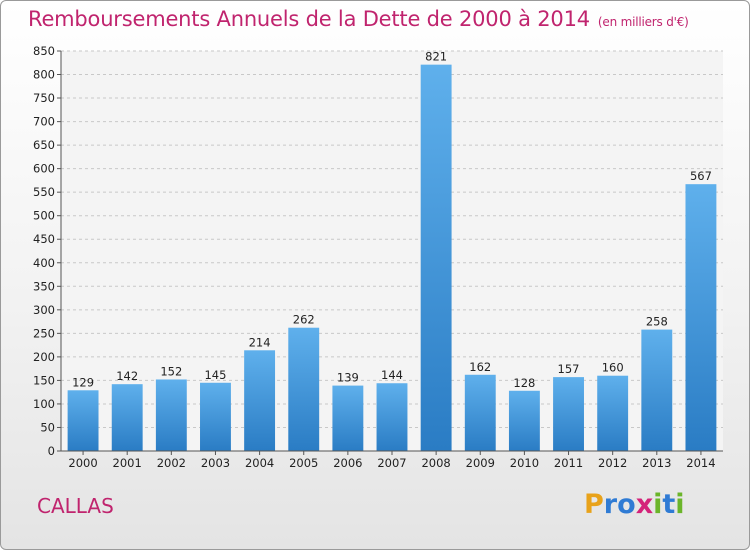 The image size is (750, 550). What do you see at coordinates (436, 57) in the screenshot?
I see `bar-value-label: 821` at bounding box center [436, 57].